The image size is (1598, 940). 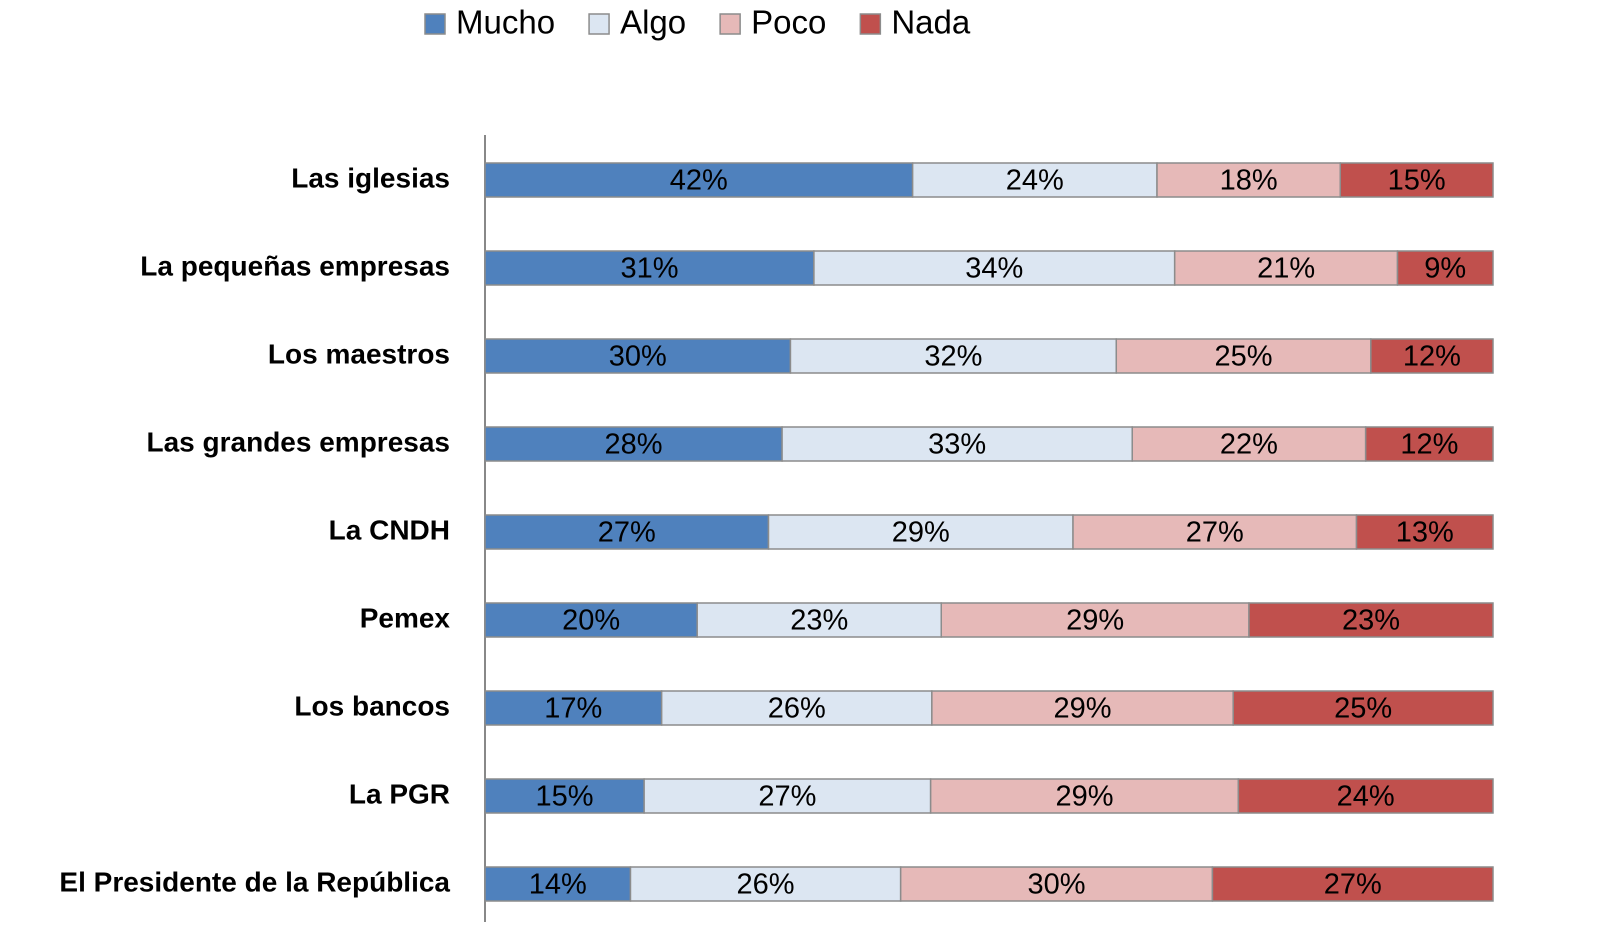 I want to click on value-label: 34%, so click(x=994, y=269).